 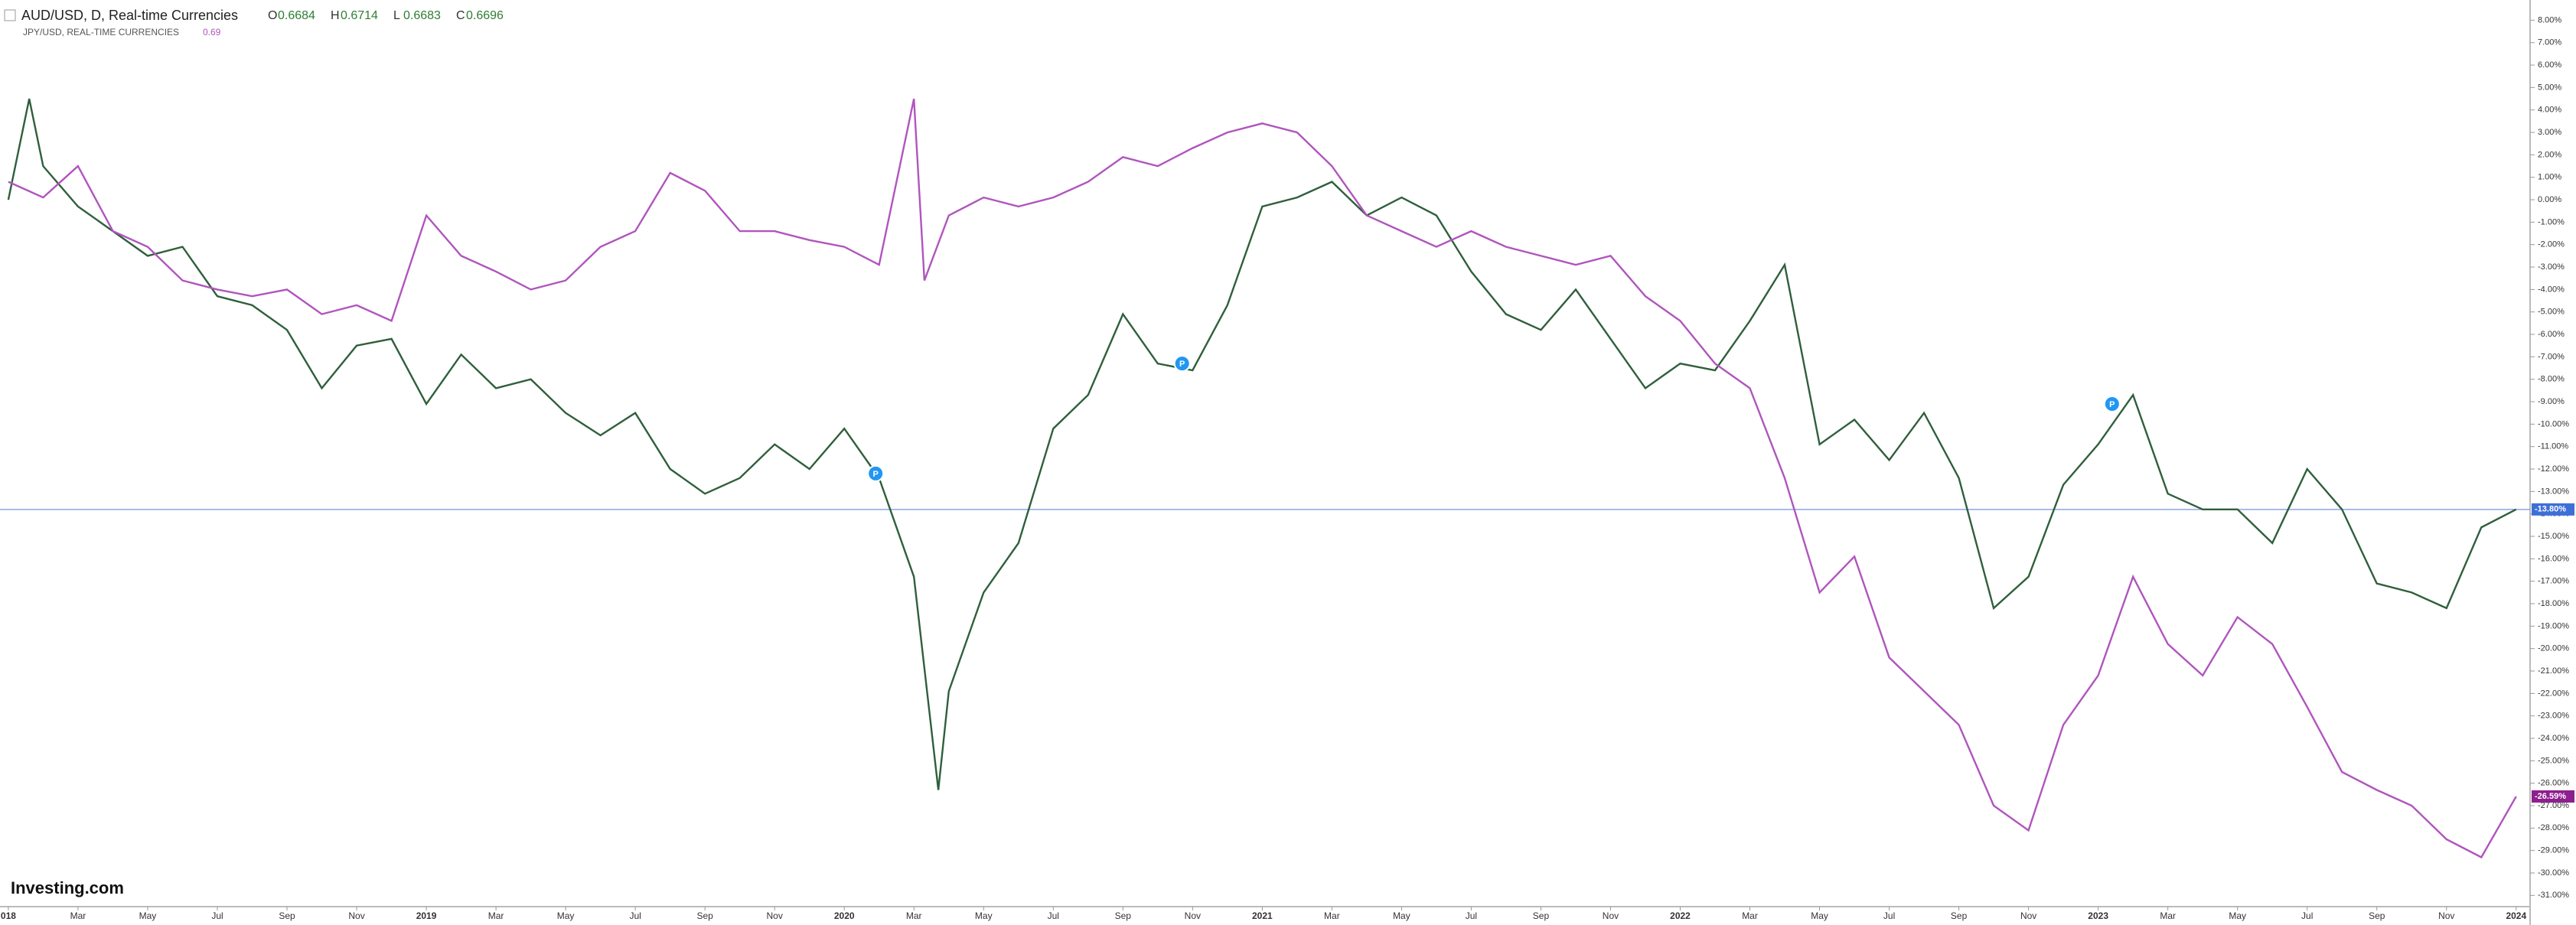 What do you see at coordinates (2553, 760) in the screenshot?
I see `y-tick-label: -25.00%` at bounding box center [2553, 760].